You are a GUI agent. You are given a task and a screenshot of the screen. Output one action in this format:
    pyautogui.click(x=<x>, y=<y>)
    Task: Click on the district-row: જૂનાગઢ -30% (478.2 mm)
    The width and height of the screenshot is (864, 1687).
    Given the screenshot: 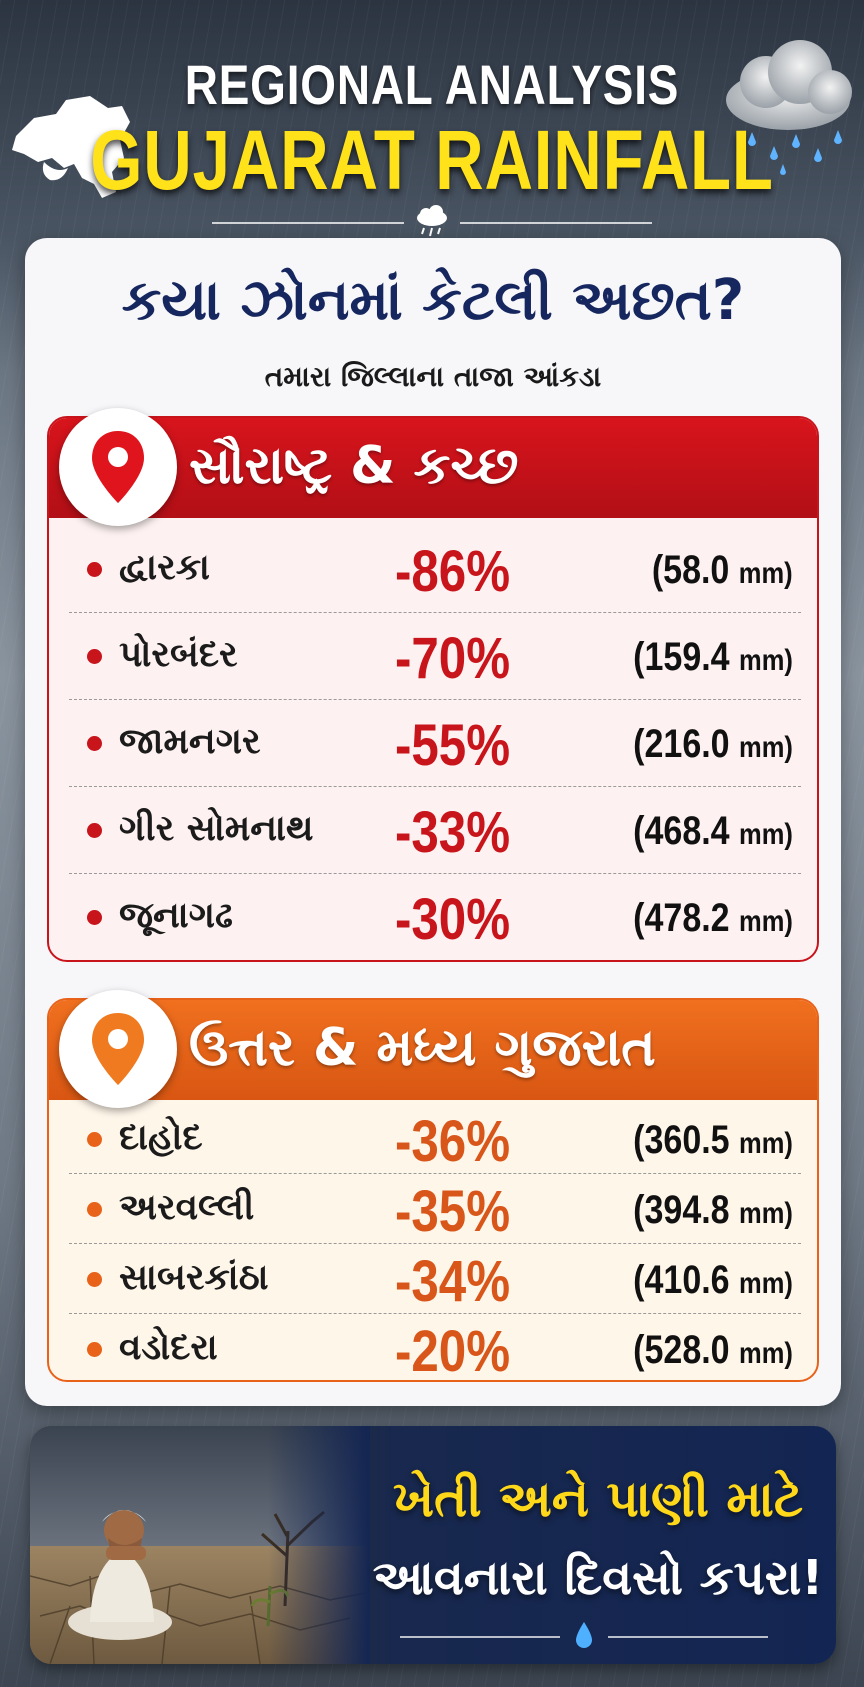 What is the action you would take?
    pyautogui.click(x=435, y=917)
    